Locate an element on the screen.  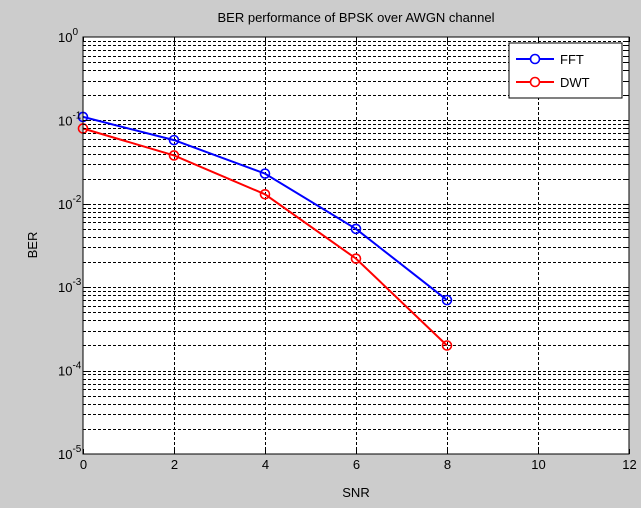
legend-marker-fft is located at coordinates (535, 59).